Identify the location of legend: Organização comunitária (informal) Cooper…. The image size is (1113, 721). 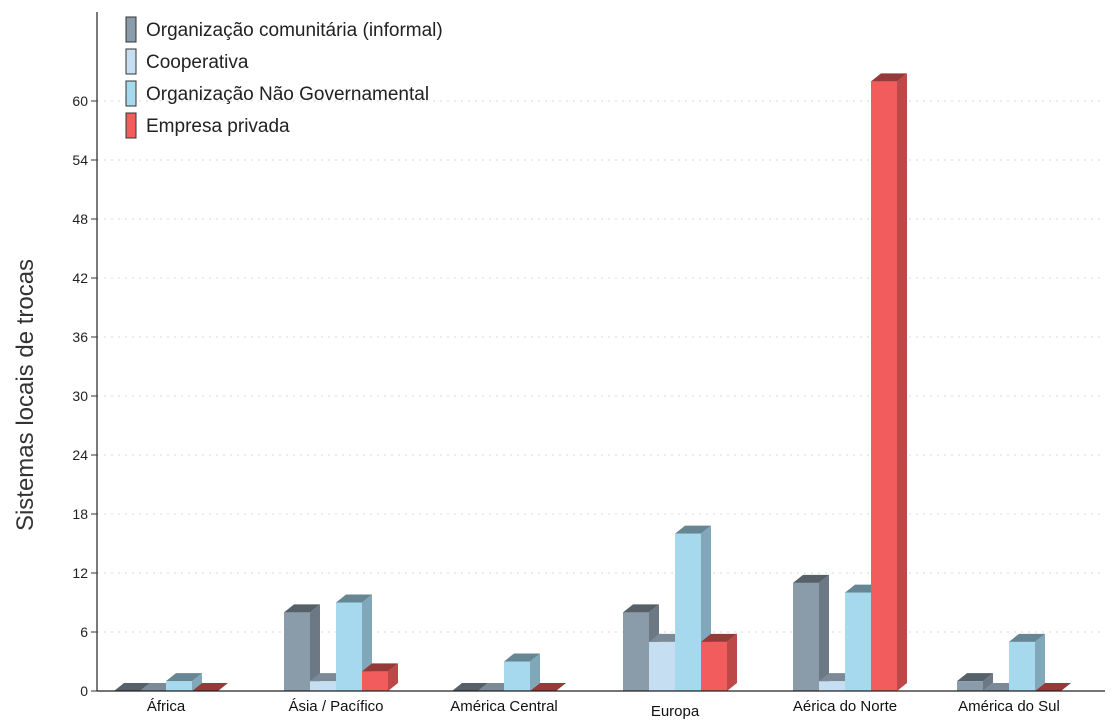
(284, 77).